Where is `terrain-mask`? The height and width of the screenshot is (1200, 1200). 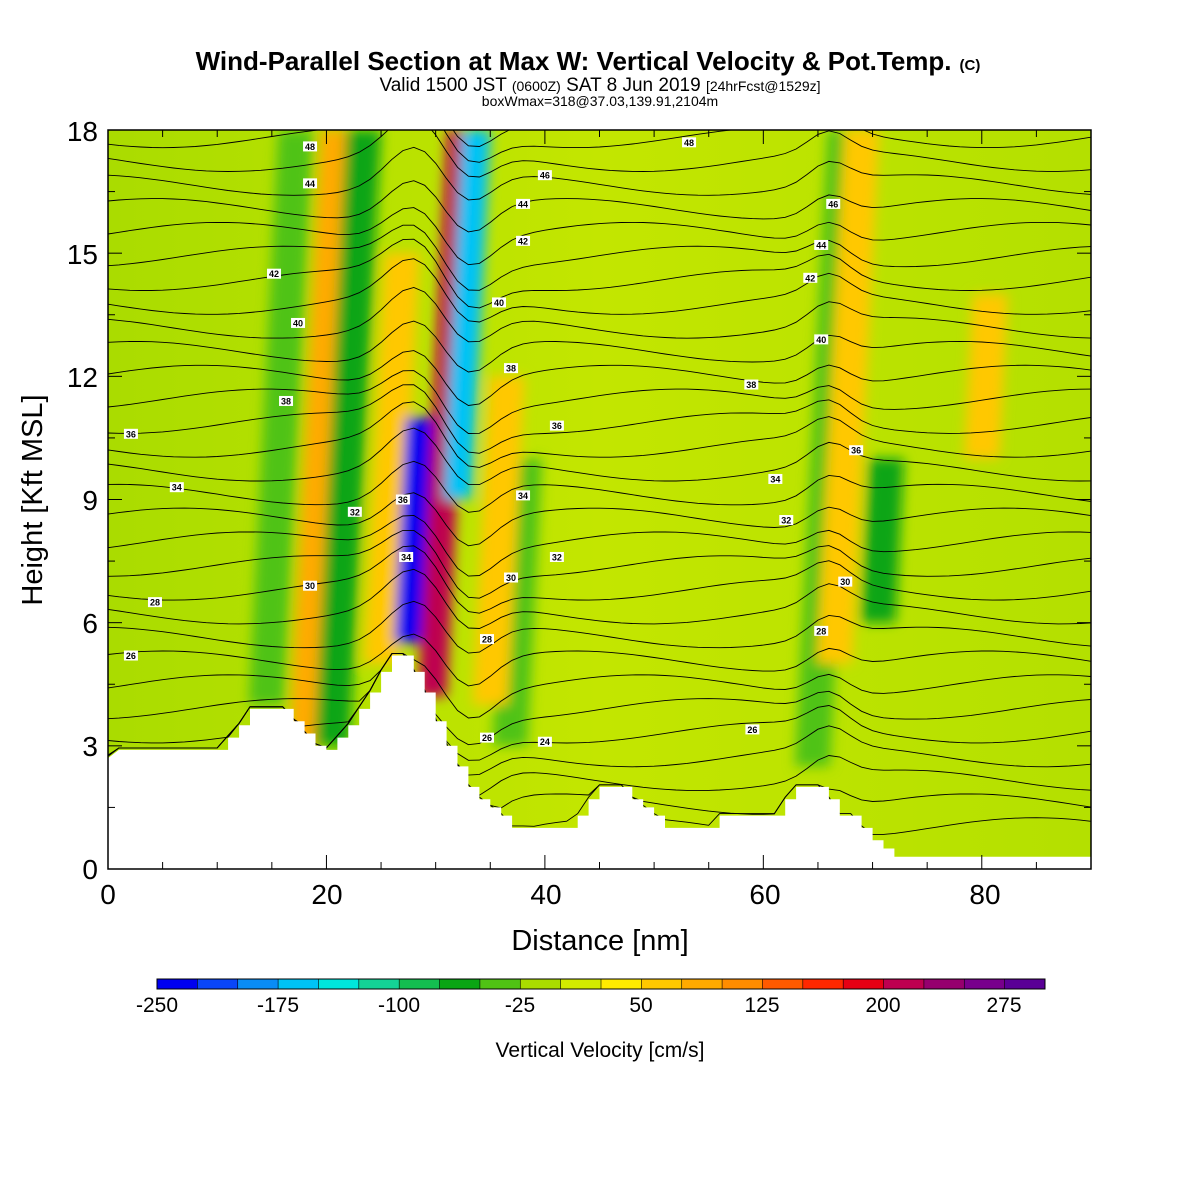
terrain-mask is located at coordinates (599, 762).